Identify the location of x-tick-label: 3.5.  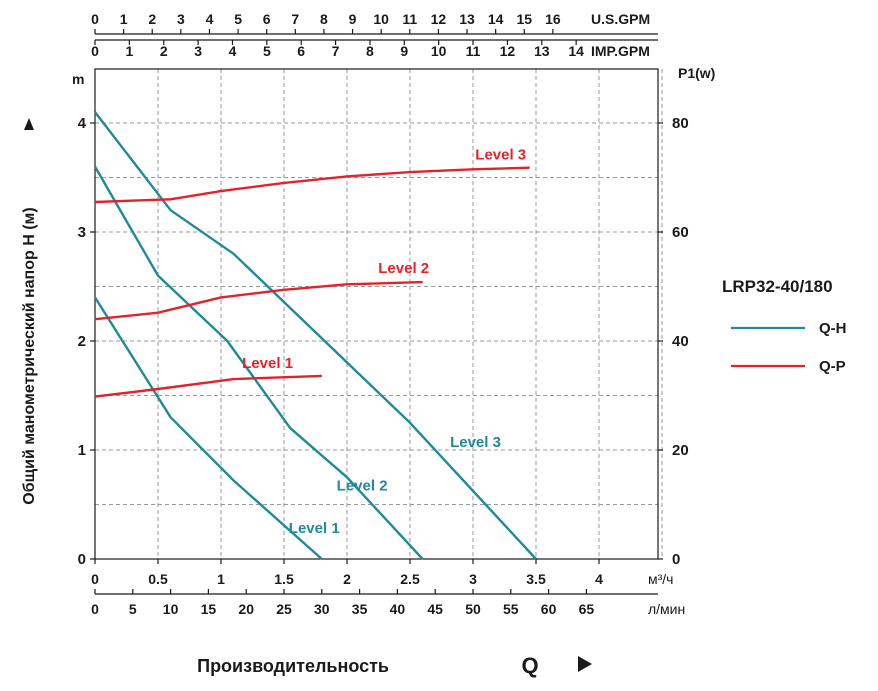
(536, 579).